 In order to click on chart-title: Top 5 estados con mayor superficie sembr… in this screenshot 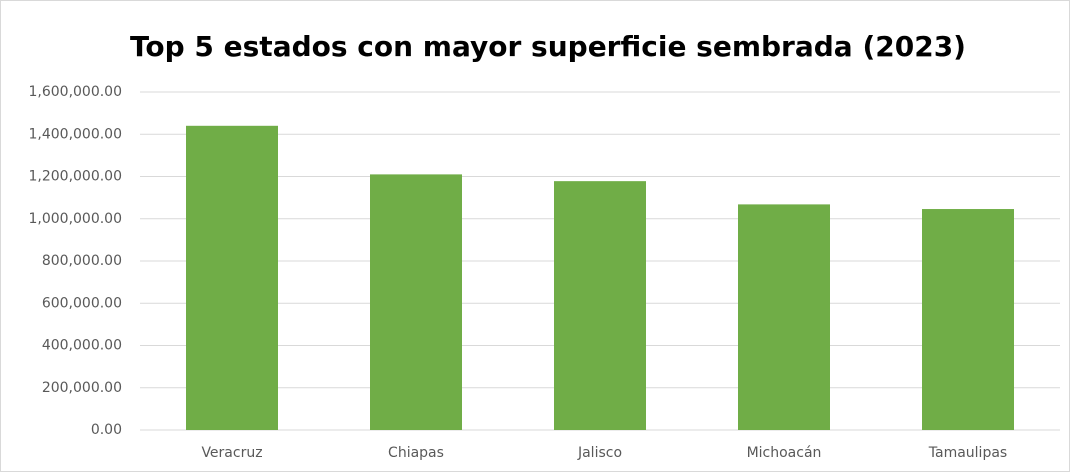, I will do `click(548, 46)`.